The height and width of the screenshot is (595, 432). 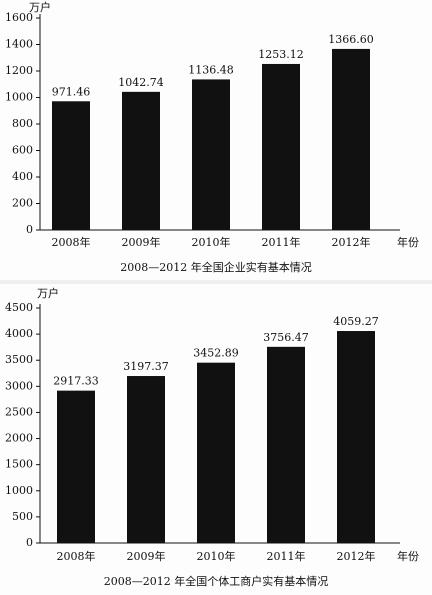 I want to click on chart-title: 2008—2012 年全国企业实有基本情况, so click(x=215, y=267).